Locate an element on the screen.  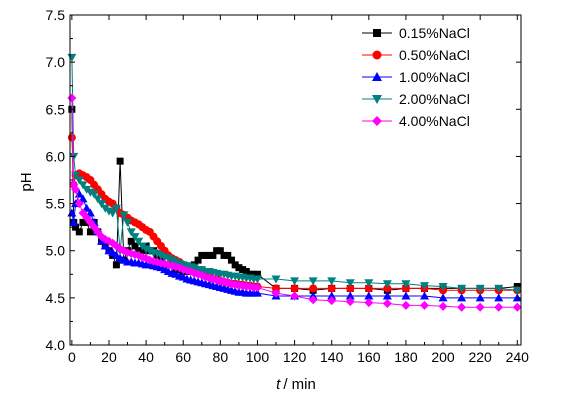
legend-label: 1.00%NaCl is located at coordinates (434, 77).